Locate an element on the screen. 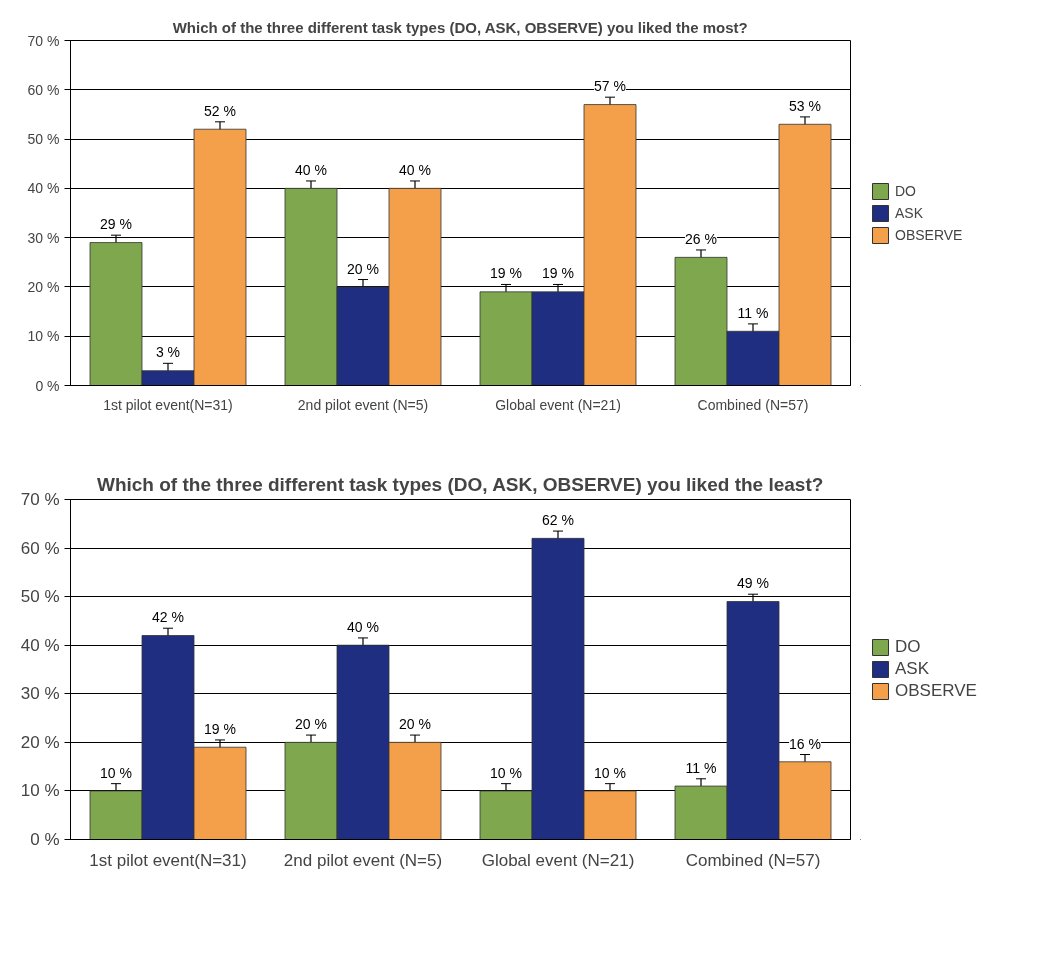 The image size is (1053, 969). data-label: 49 % is located at coordinates (753, 583).